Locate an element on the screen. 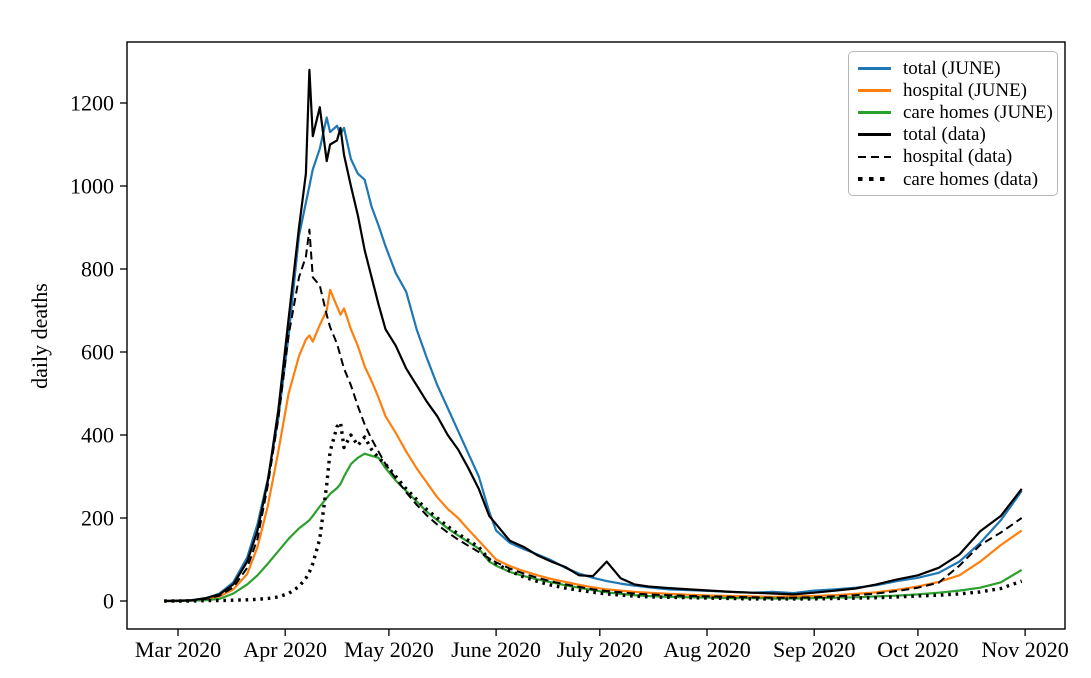  legend-line-total-june-icon is located at coordinates (874, 68).